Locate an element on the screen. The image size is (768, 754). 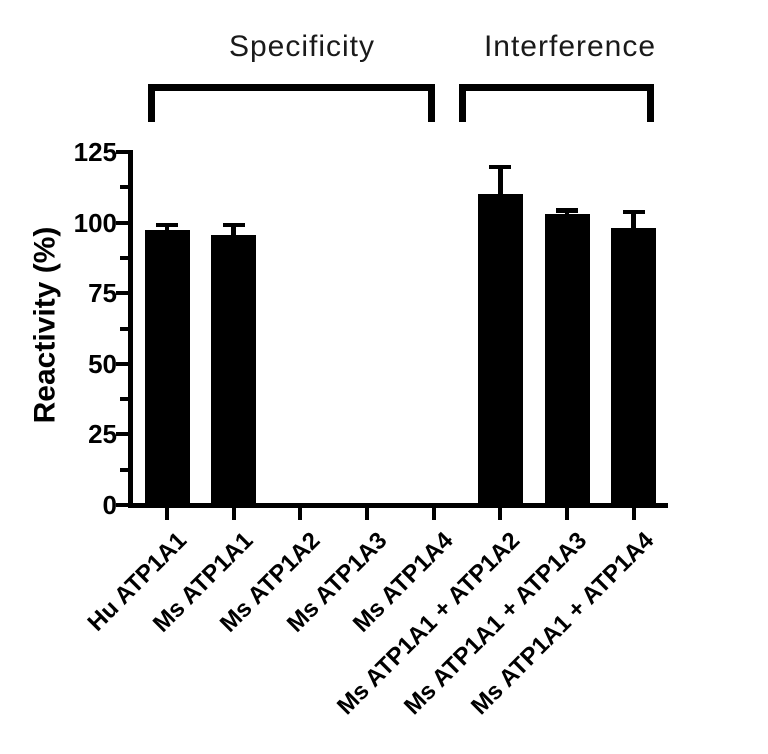
interference-bracket is located at coordinates (556, 103).